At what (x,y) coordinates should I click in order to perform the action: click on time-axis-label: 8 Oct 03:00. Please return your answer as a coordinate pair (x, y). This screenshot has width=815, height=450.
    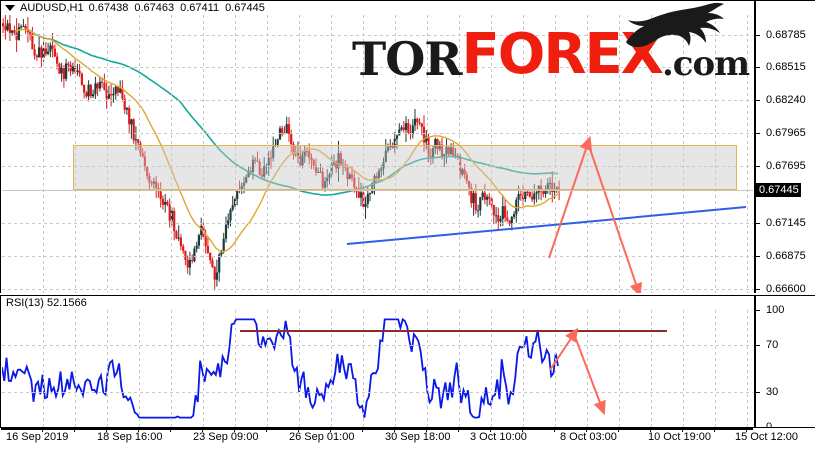
    Looking at the image, I should click on (588, 437).